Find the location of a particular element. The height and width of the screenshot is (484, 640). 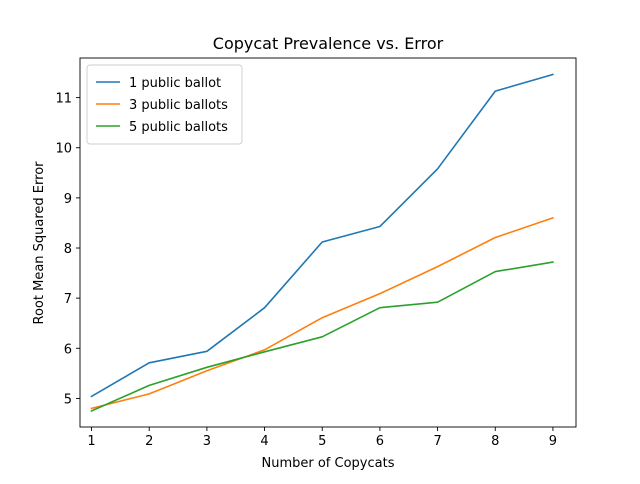

y-tick-label: 7 is located at coordinates (68, 299).